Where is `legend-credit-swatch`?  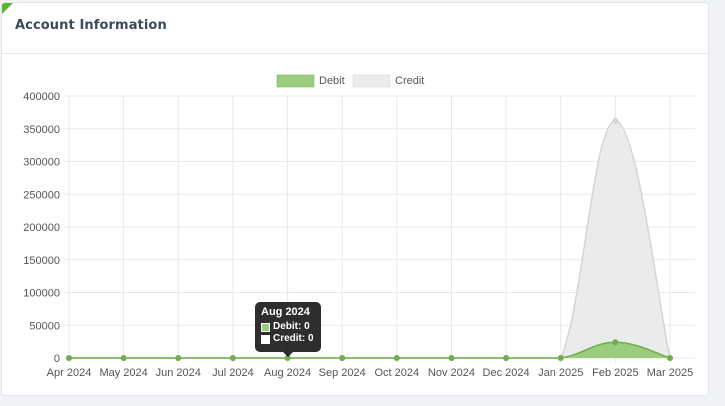 legend-credit-swatch is located at coordinates (371, 81).